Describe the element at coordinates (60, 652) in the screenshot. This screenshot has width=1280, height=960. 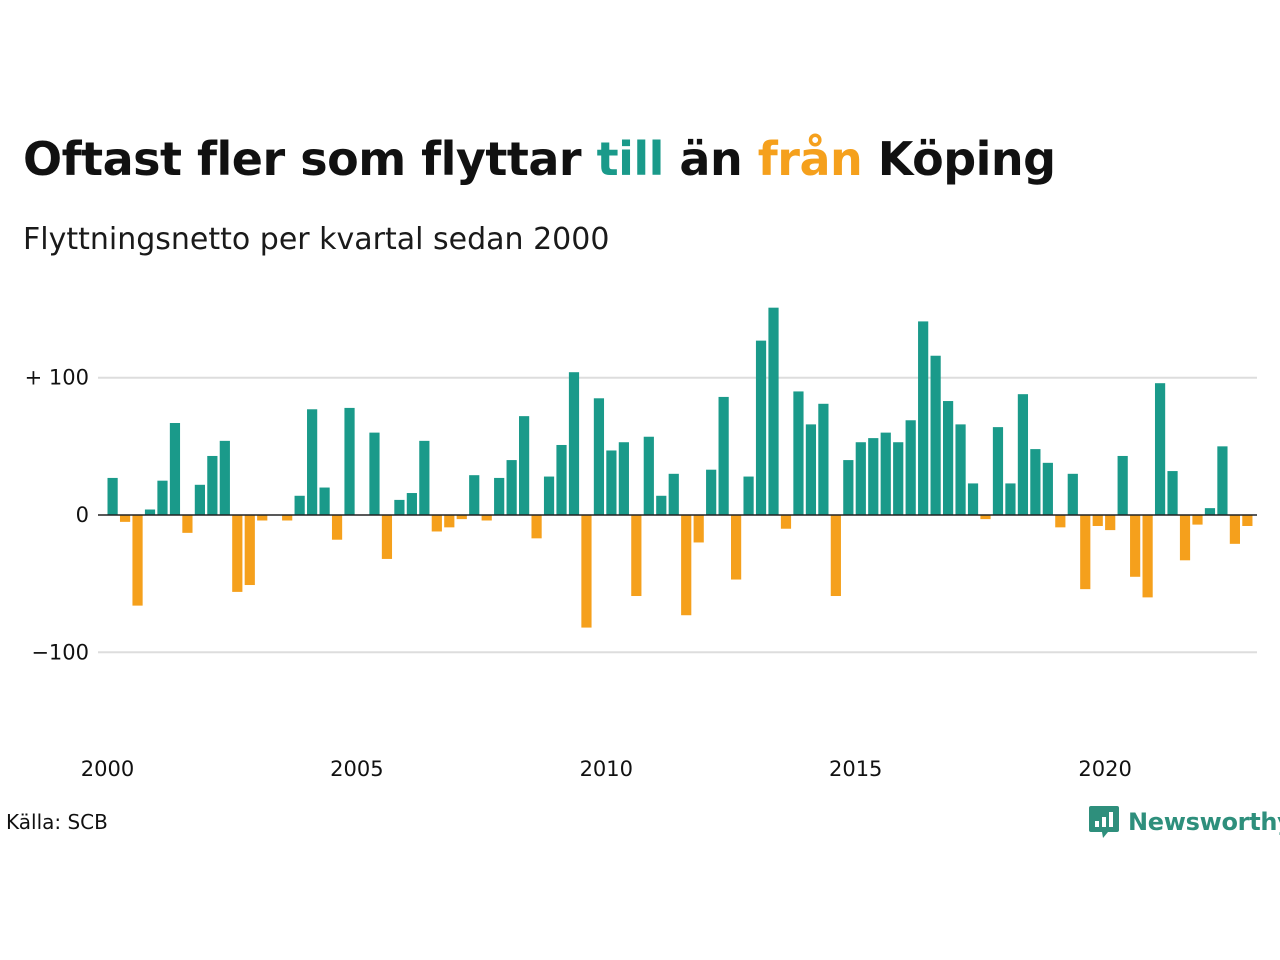
I see `y-tick-label: −100` at that location.